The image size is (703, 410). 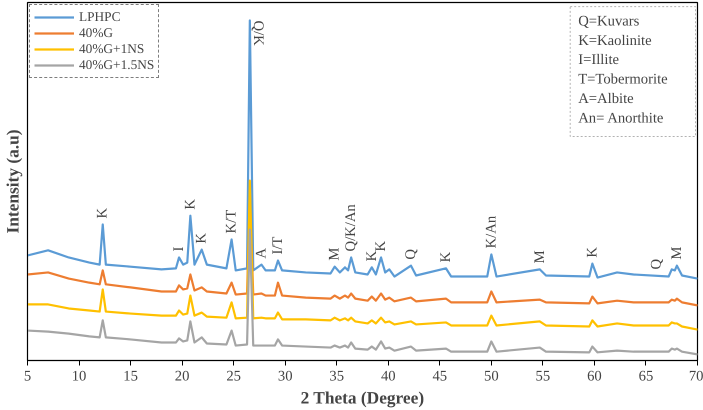 I want to click on annotation: Q/K/An, so click(x=351, y=228).